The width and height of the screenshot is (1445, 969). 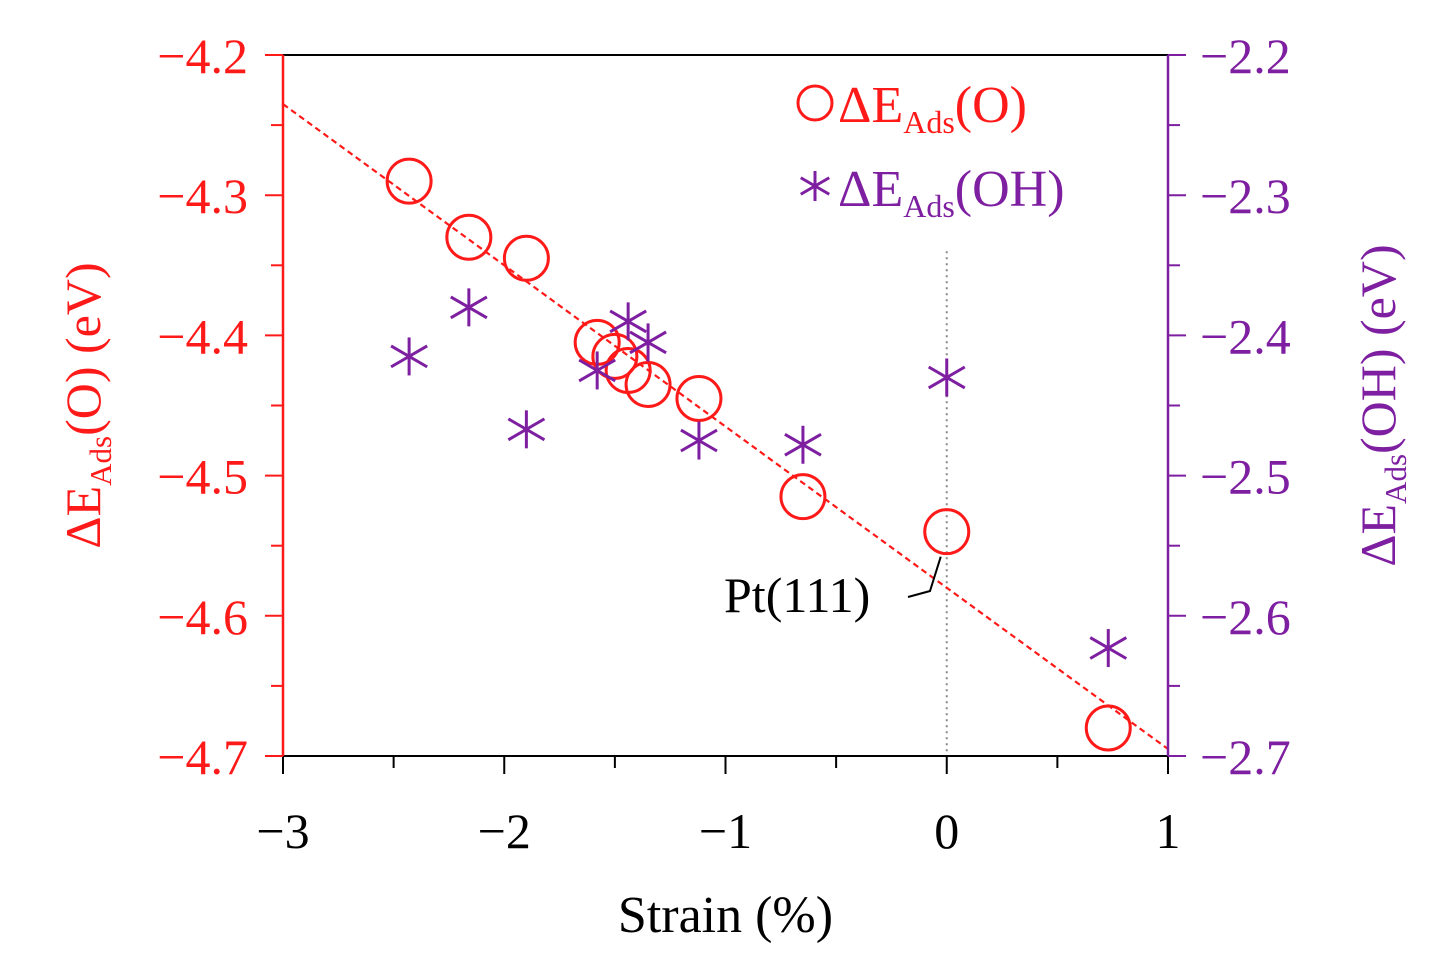 I want to click on right-tick-label: −2.3, so click(x=1245, y=196).